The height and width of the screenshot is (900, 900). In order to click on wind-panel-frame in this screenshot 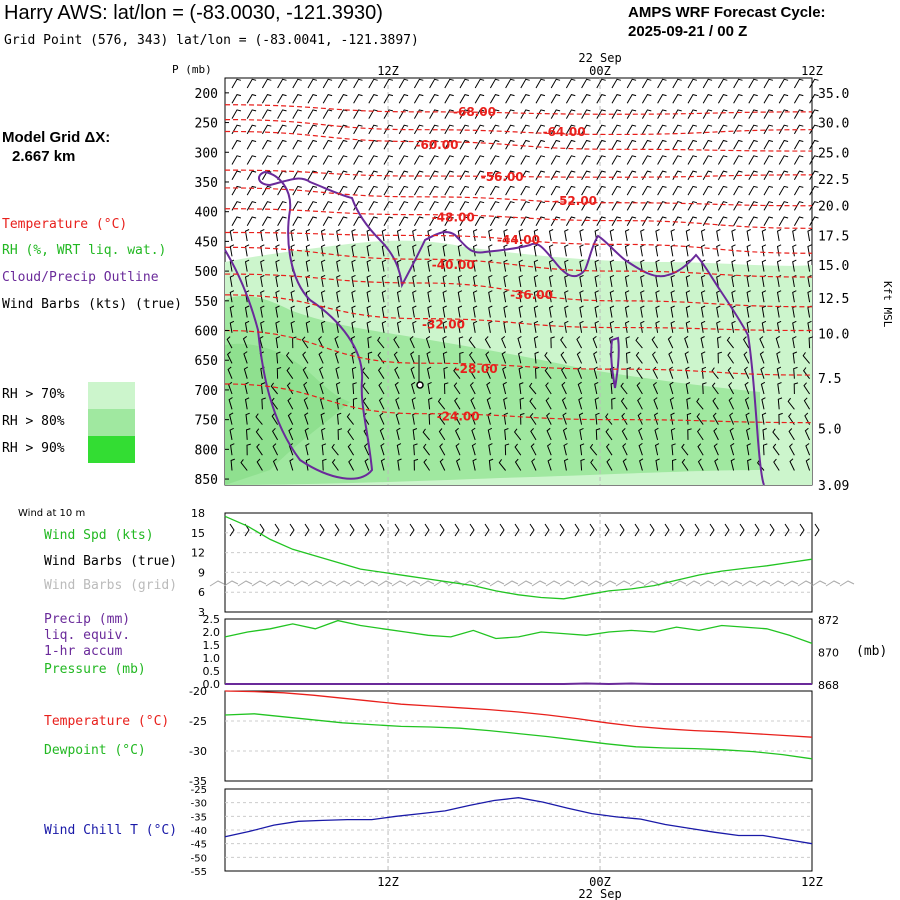, I will do `click(518, 562)`.